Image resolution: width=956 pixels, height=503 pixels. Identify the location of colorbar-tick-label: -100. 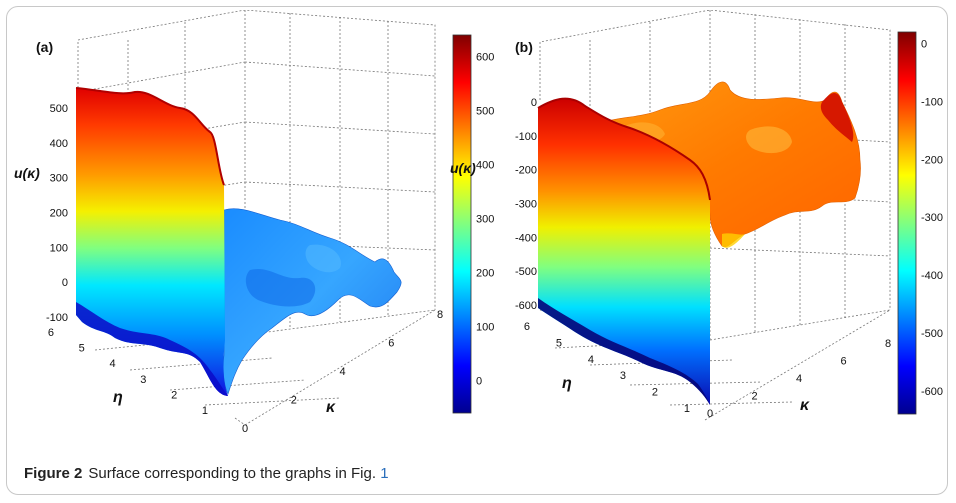
(932, 102).